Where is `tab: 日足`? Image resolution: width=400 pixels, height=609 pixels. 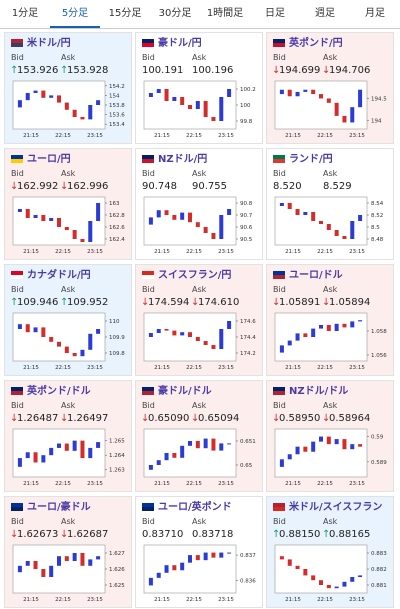
tab: 日足 is located at coordinates (275, 13).